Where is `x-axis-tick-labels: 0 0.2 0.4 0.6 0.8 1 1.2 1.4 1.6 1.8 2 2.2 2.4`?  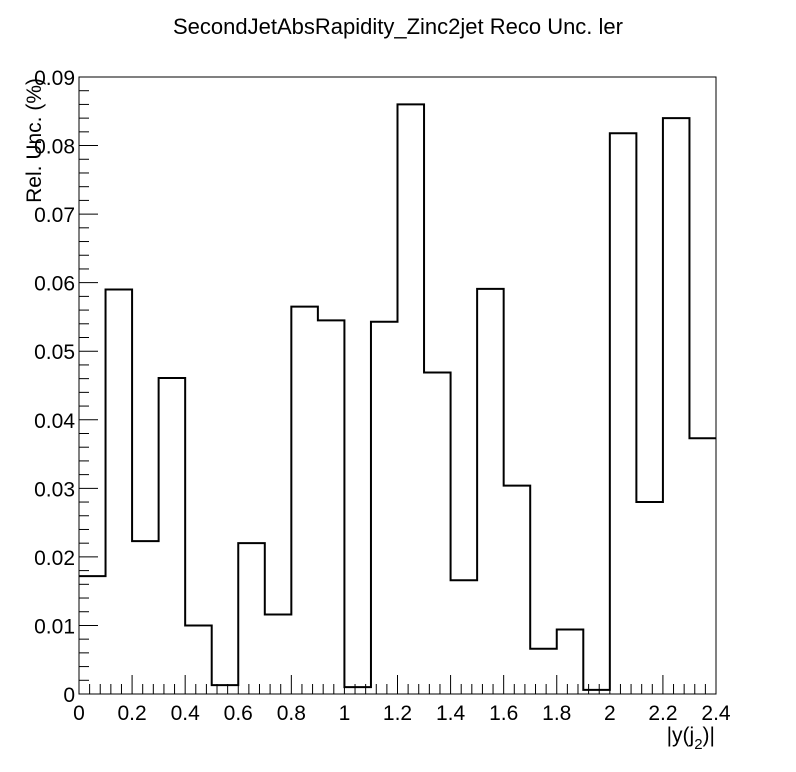 x-axis-tick-labels: 0 0.2 0.4 0.6 0.8 1 1.2 1.4 1.6 1.8 2 2.2 2.4 is located at coordinates (402, 713).